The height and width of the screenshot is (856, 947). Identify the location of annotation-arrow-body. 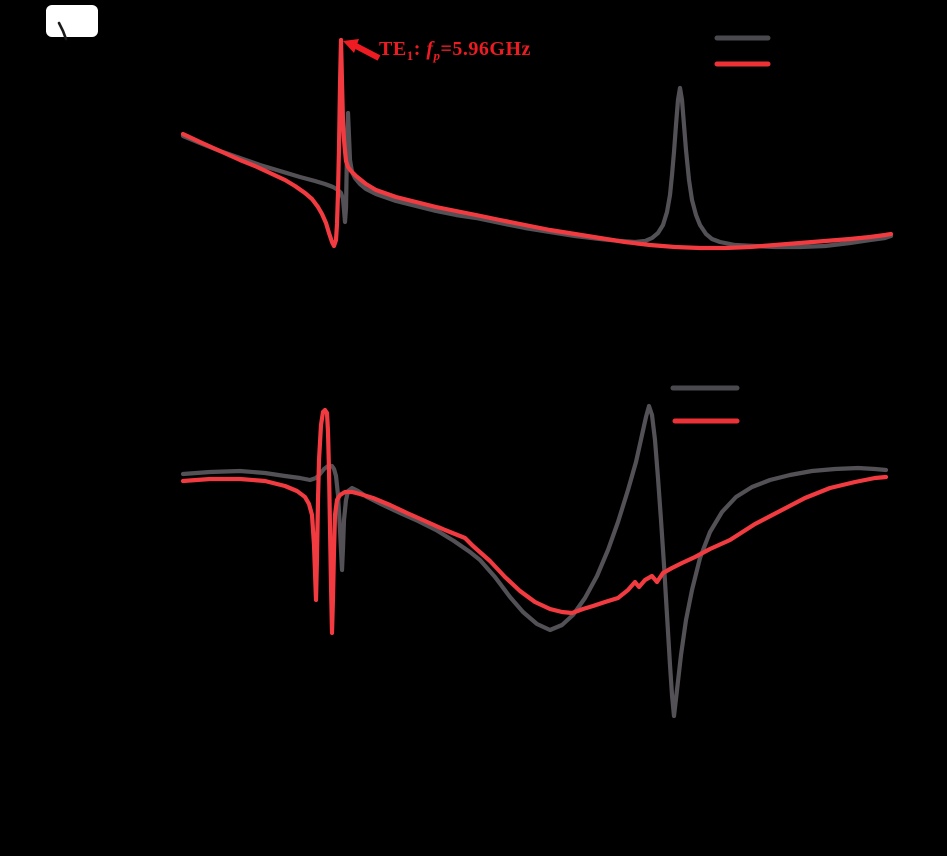
(367, 52).